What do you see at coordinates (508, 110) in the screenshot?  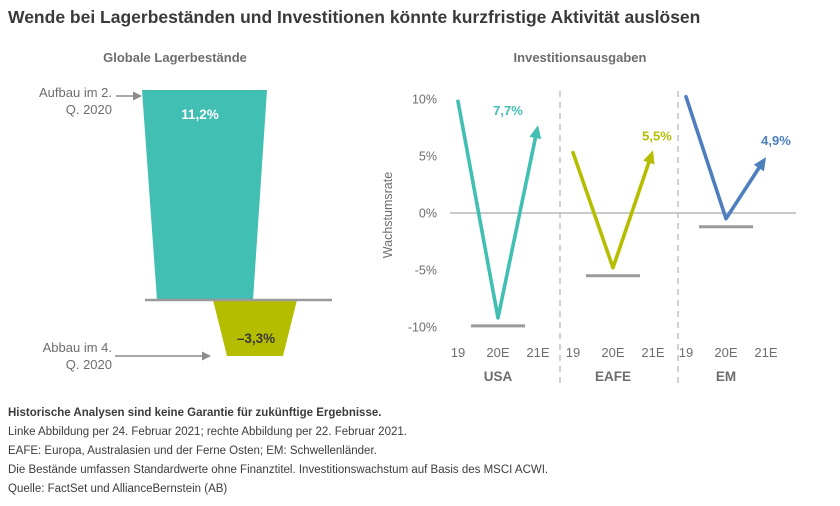 I see `series-end-label-USA: 7,7%` at bounding box center [508, 110].